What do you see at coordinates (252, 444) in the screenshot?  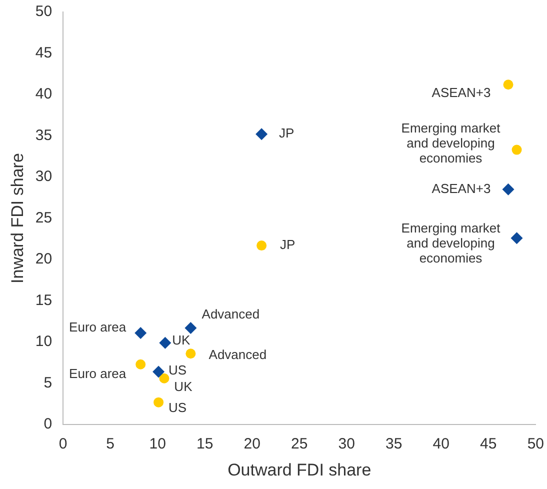 I see `x-tick-label: 20` at bounding box center [252, 444].